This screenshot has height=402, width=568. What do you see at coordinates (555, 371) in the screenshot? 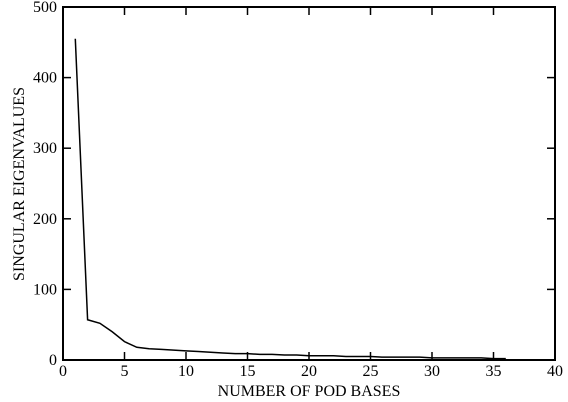
I see `x-tick-label: 40` at bounding box center [555, 371].